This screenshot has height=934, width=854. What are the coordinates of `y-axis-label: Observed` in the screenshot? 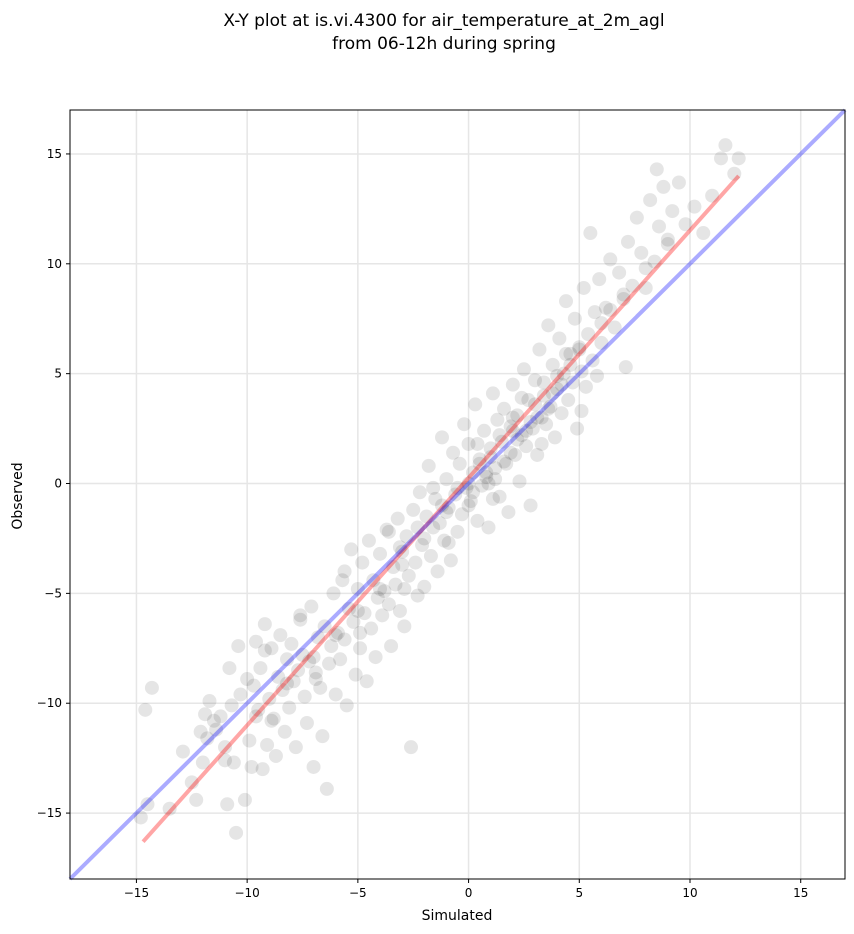 It's located at (18, 495).